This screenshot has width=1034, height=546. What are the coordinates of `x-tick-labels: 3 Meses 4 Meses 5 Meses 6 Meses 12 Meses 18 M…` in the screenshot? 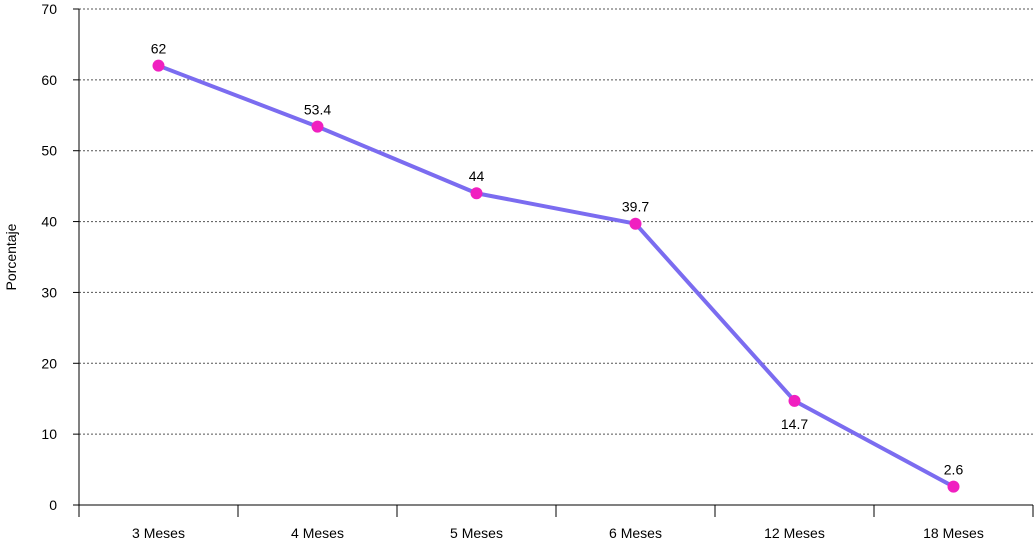 It's located at (558, 533).